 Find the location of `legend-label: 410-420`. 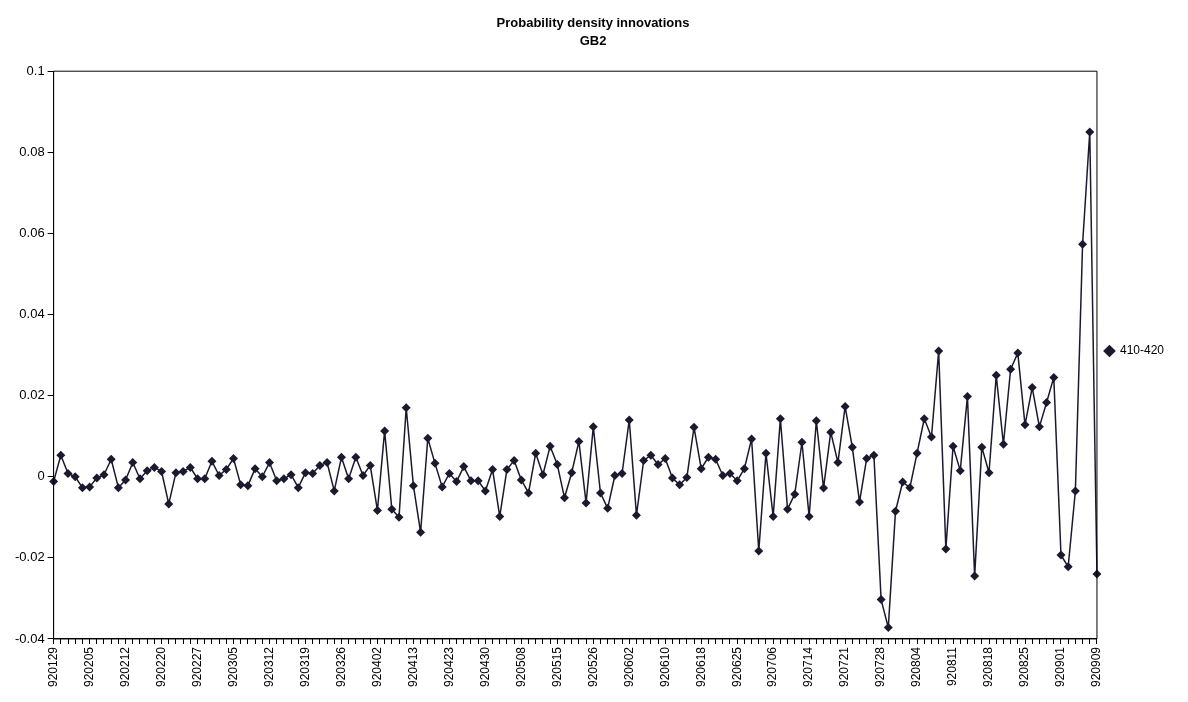

legend-label: 410-420 is located at coordinates (1142, 350).